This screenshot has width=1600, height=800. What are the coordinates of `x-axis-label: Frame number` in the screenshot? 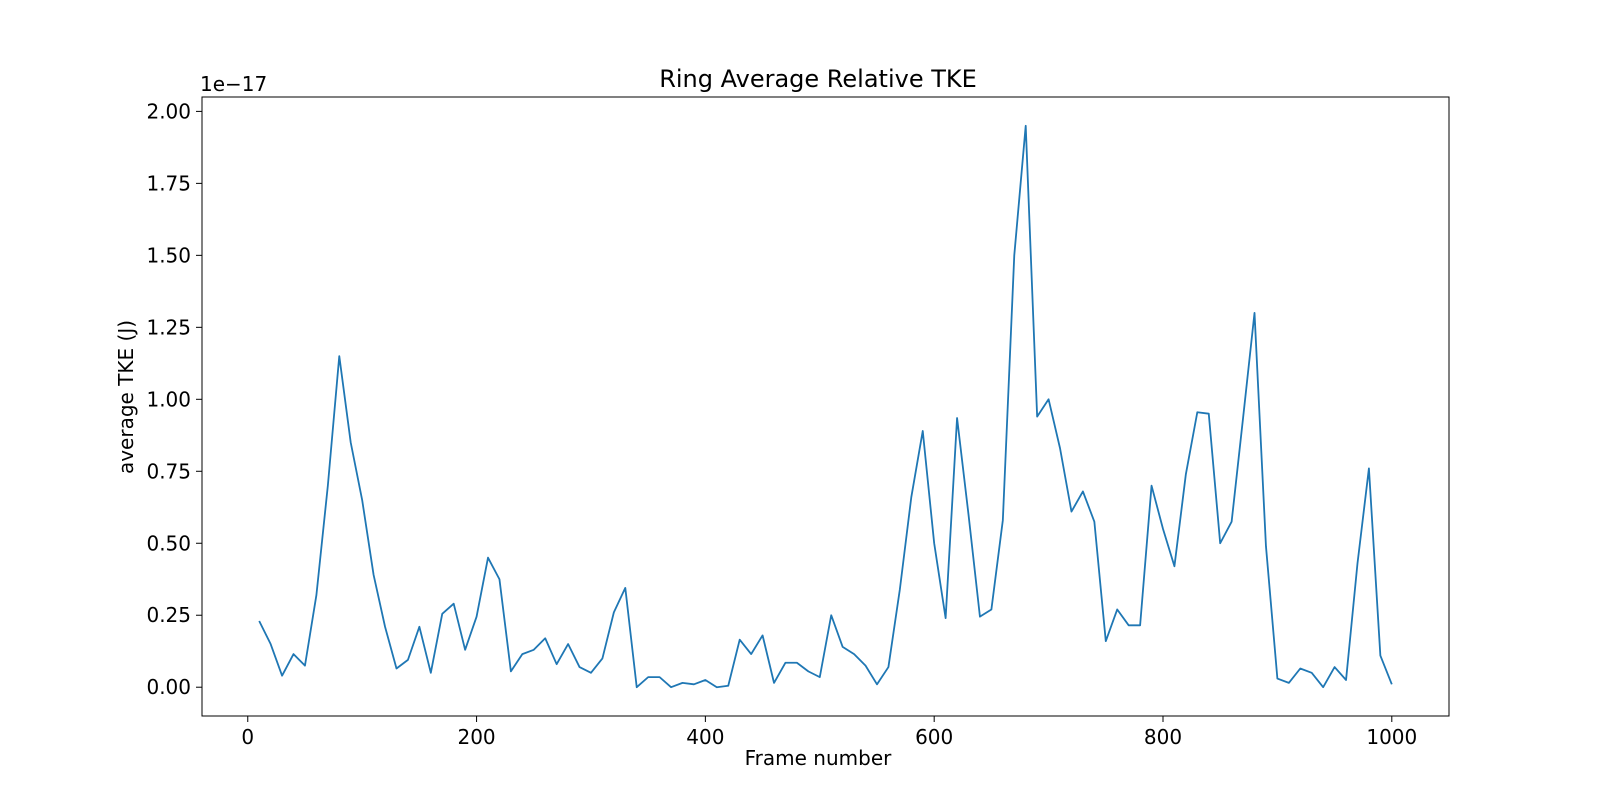 It's located at (819, 758).